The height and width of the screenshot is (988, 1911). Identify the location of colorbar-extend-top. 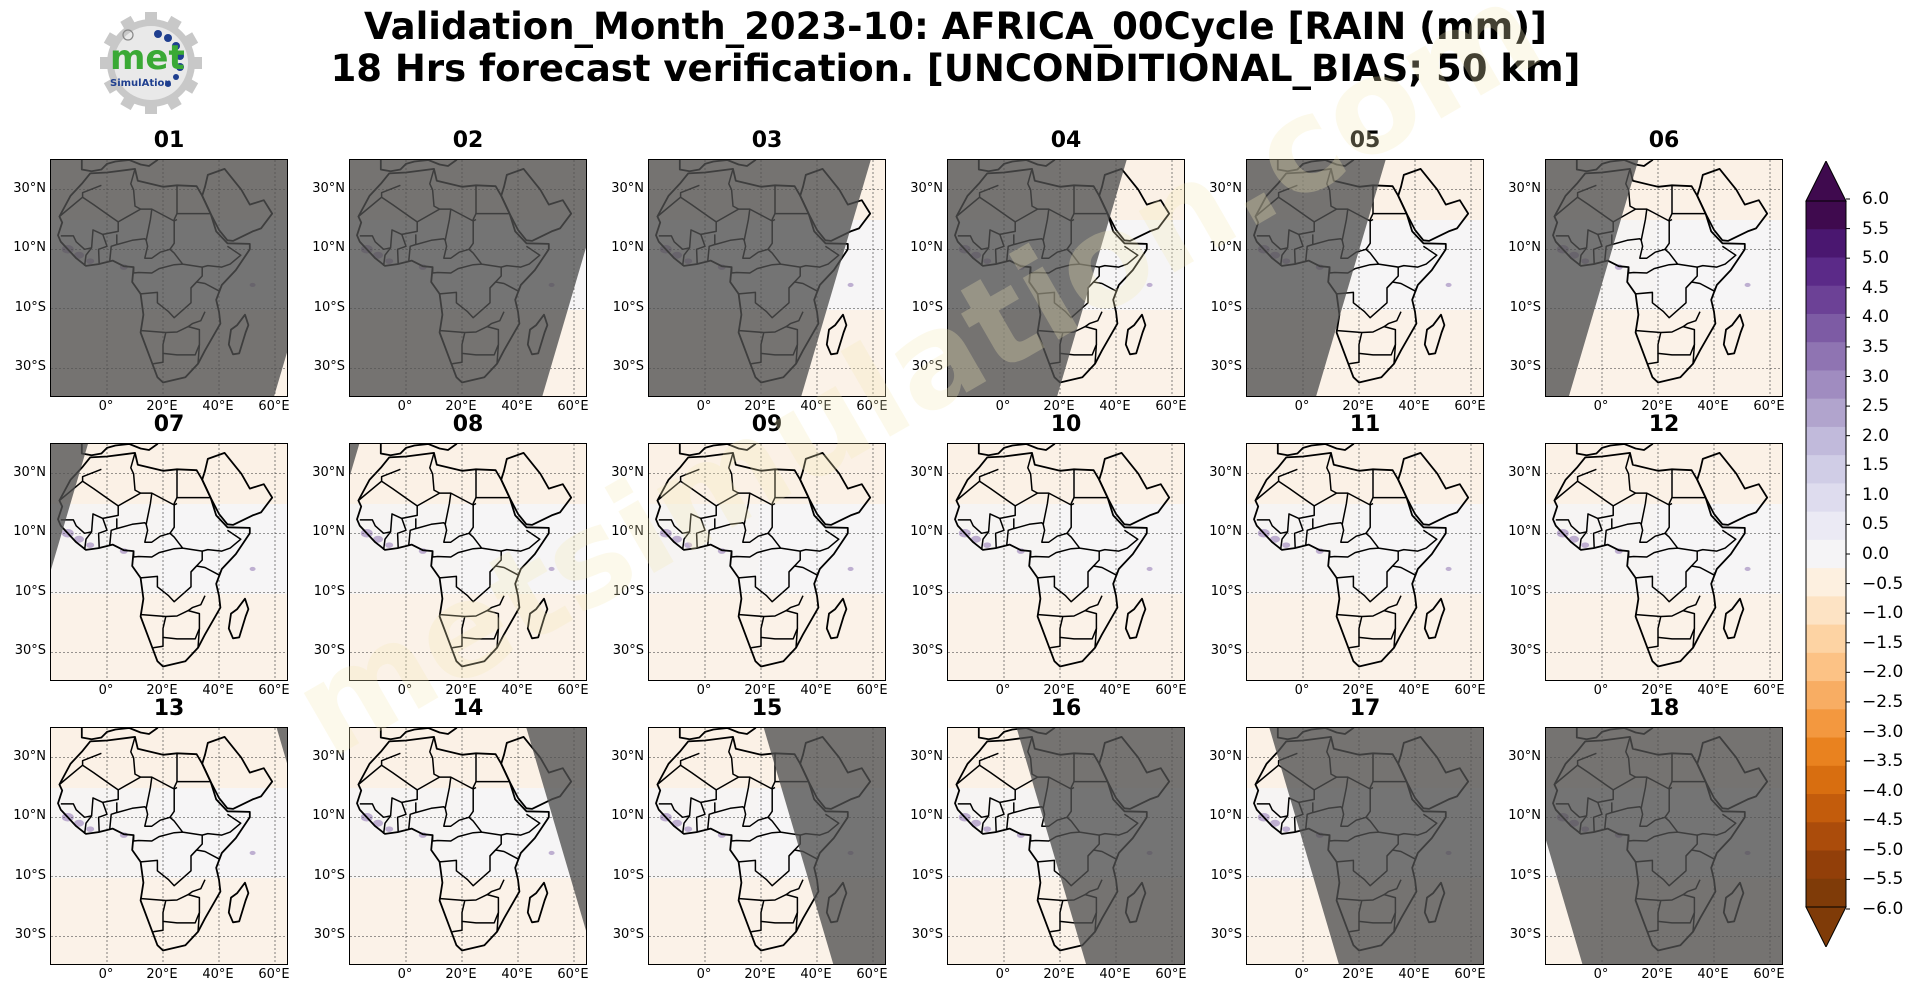
(1826, 181).